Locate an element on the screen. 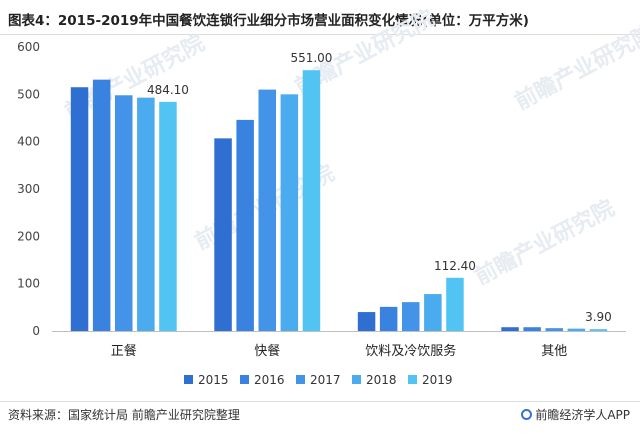 This screenshot has width=640, height=434. y-tick-label: 600 is located at coordinates (28, 47).